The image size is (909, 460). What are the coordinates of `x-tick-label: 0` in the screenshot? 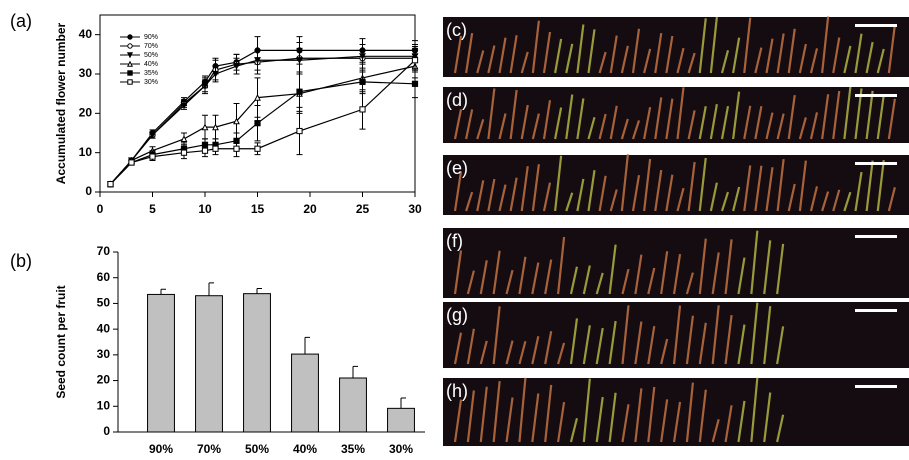 It's located at (100, 209).